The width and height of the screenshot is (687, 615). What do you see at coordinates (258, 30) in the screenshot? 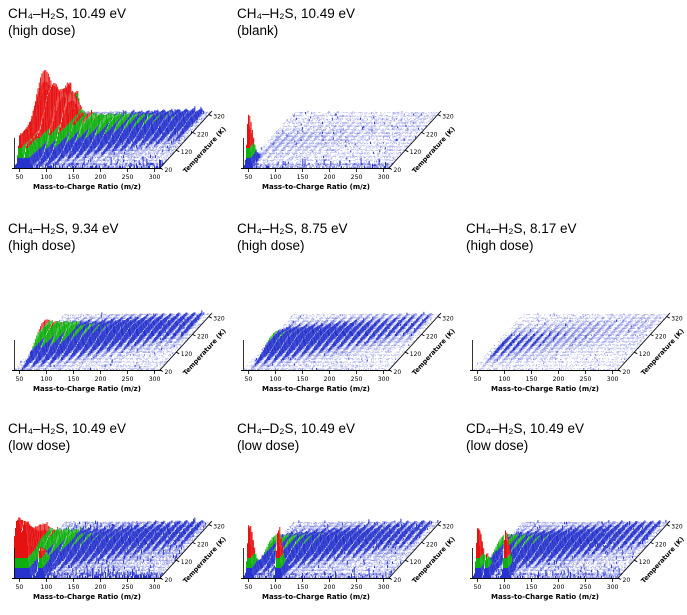
I see `panel-subtitle: (blank)` at bounding box center [258, 30].